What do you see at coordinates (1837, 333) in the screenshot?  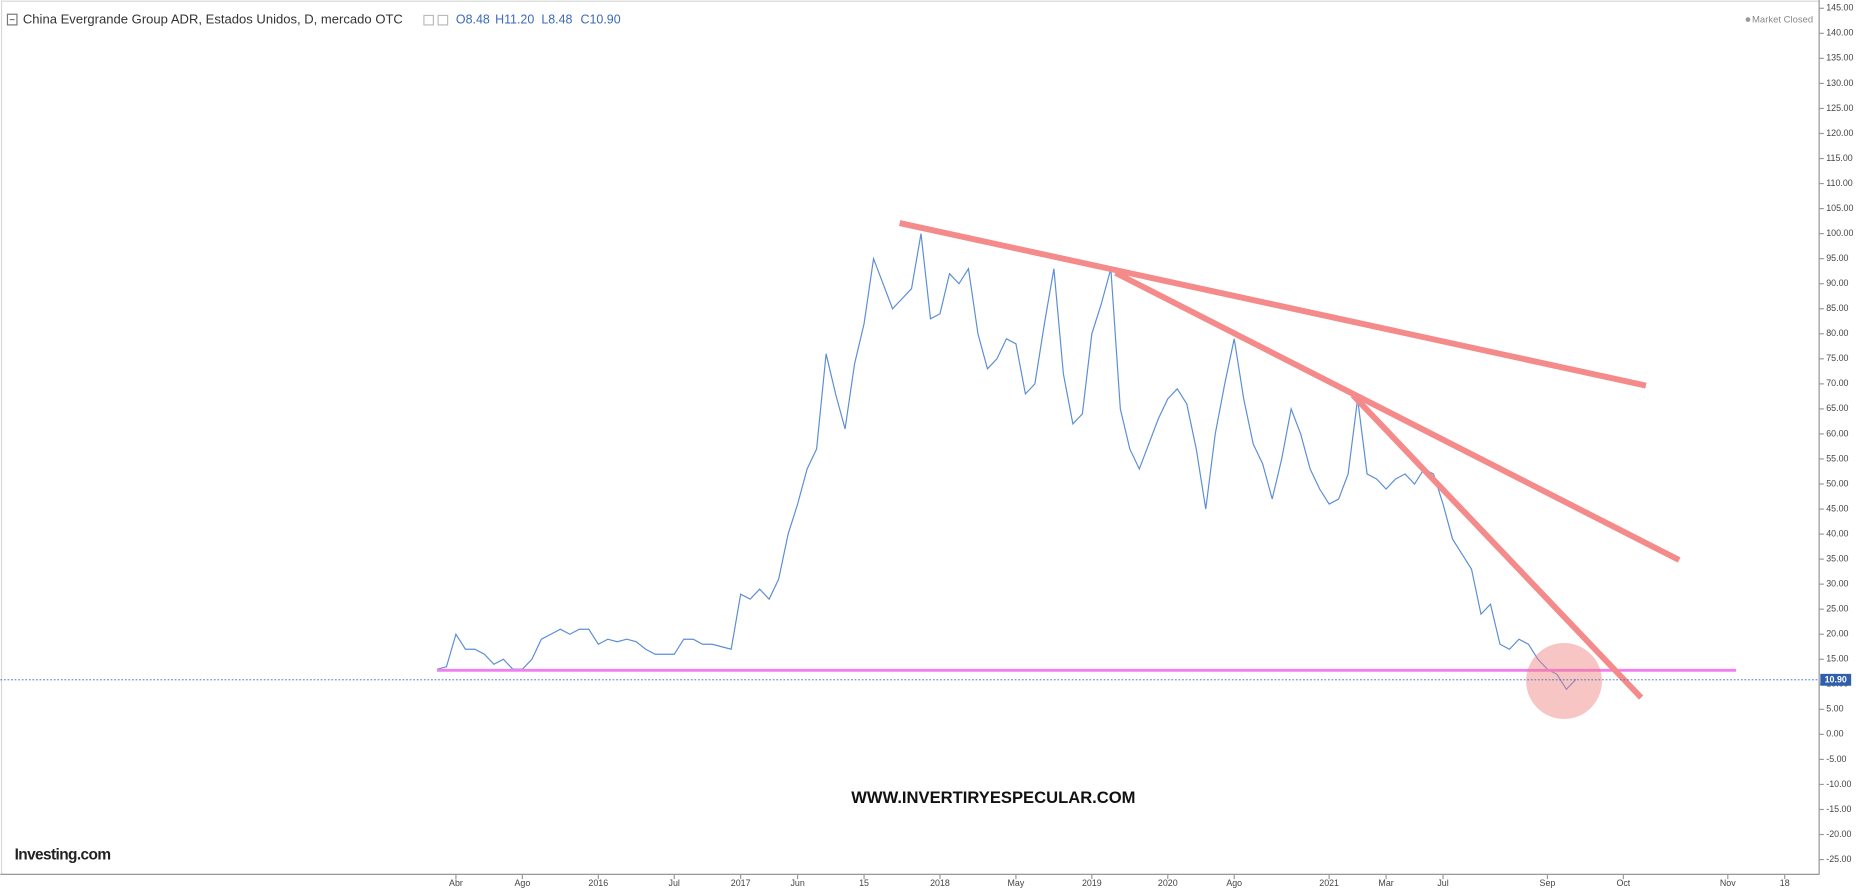 I see `y-tick-label: 80.00` at bounding box center [1837, 333].